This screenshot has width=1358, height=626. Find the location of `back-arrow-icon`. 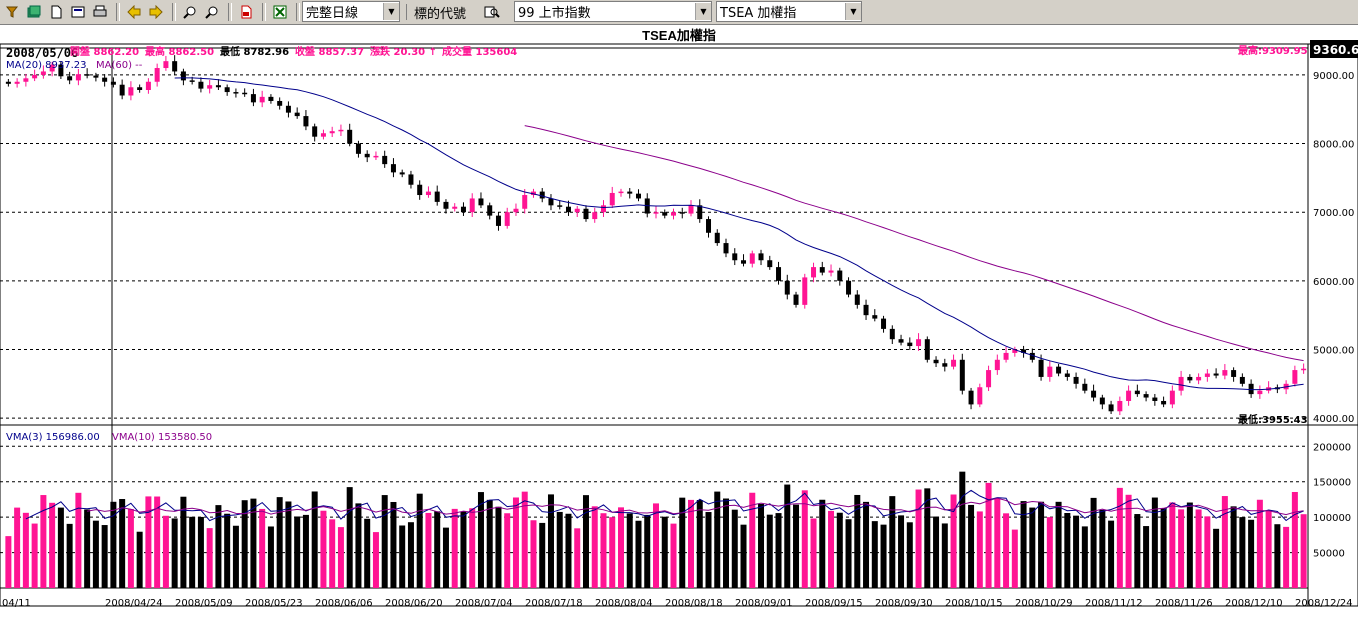

back-arrow-icon is located at coordinates (134, 12).